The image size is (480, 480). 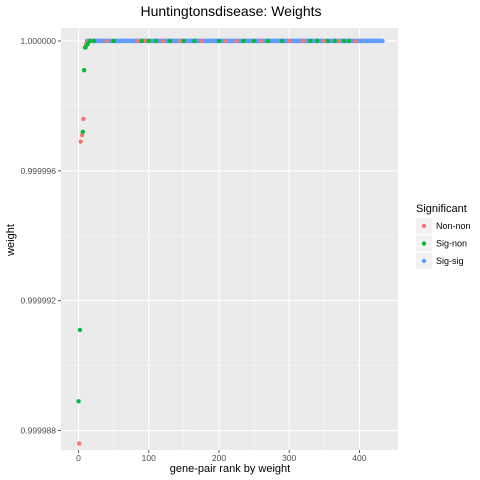 I want to click on legend-title: Significant, so click(x=441, y=209).